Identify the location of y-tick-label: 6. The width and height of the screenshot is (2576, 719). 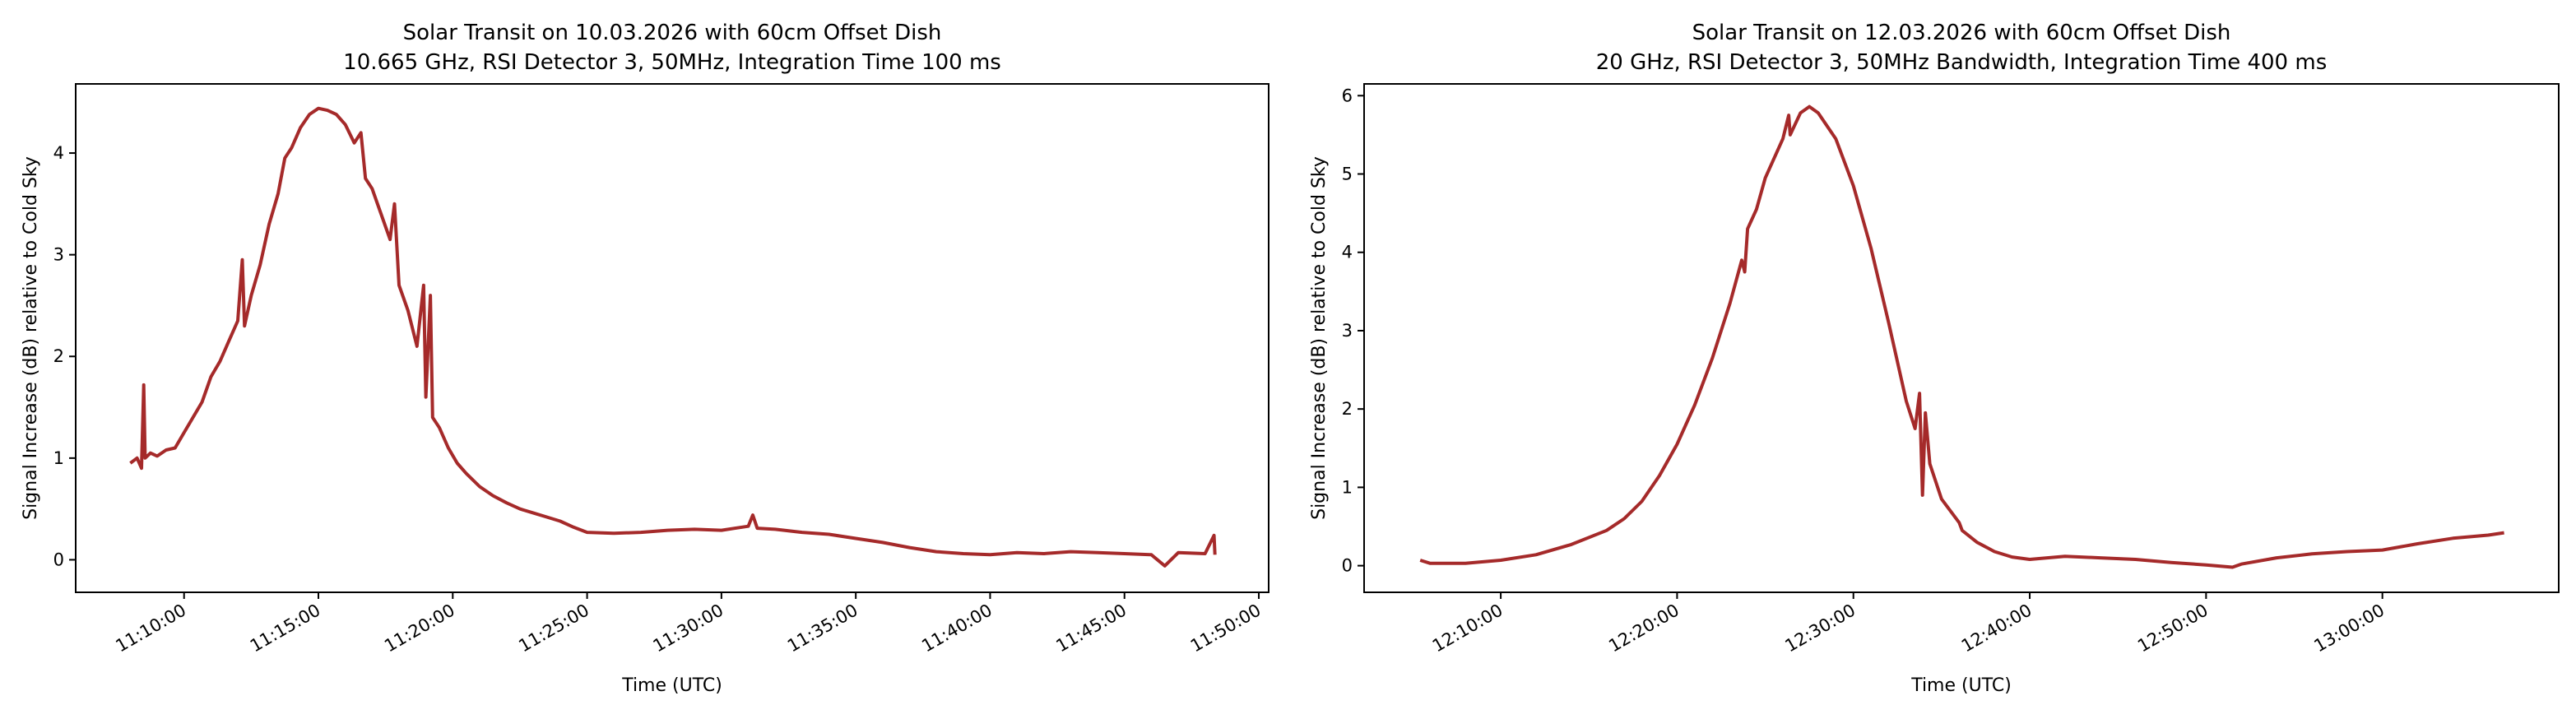
(1347, 95).